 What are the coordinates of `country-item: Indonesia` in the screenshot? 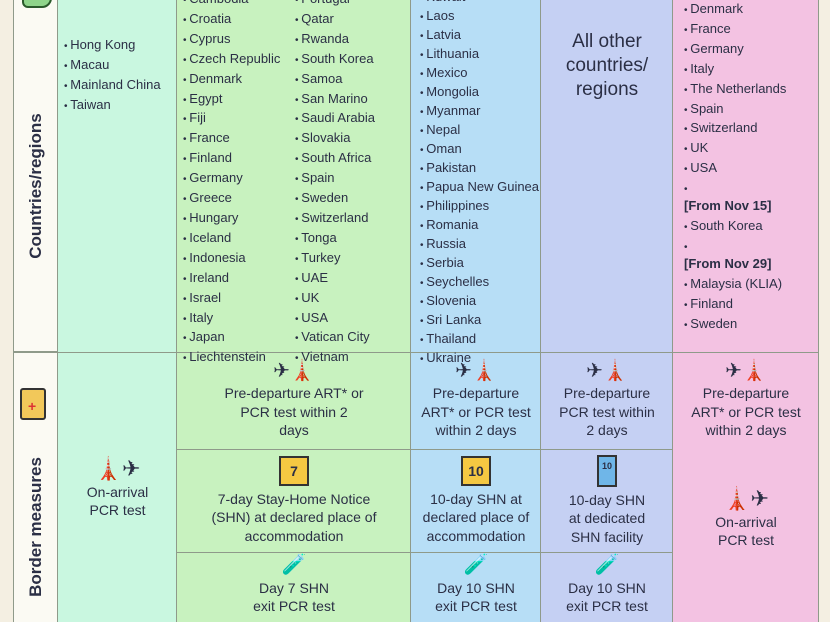 It's located at (231, 259).